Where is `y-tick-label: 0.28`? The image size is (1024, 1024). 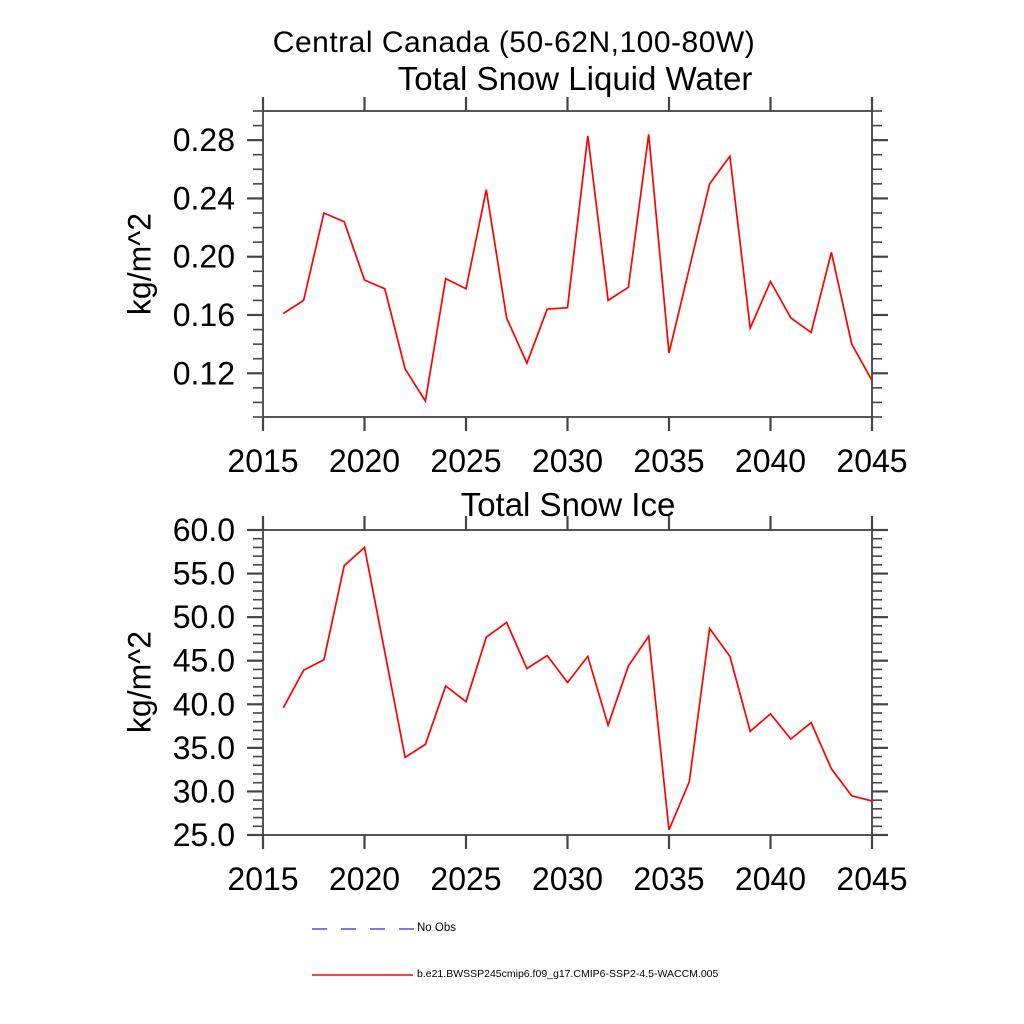 y-tick-label: 0.28 is located at coordinates (204, 140).